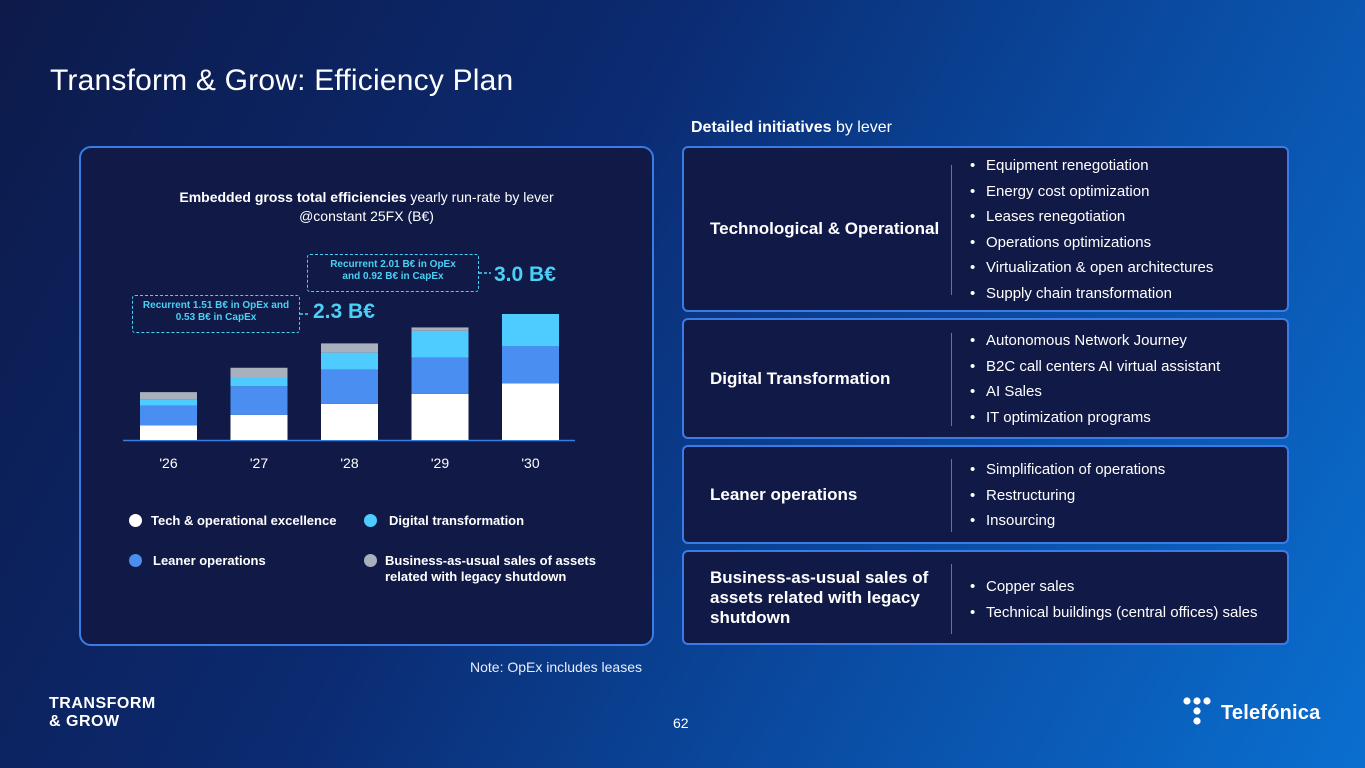 The width and height of the screenshot is (1365, 768). I want to click on brand-line2: & GROW, so click(84, 721).